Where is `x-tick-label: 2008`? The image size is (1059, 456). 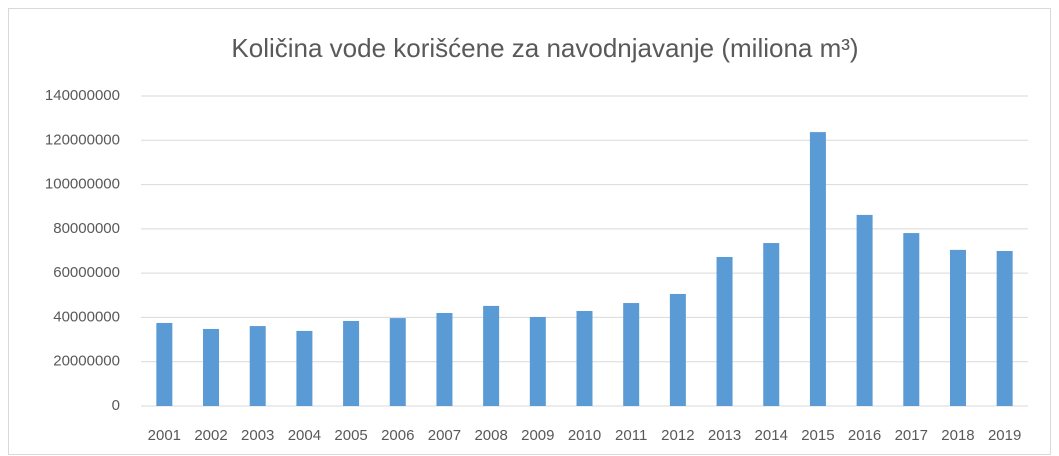 x-tick-label: 2008 is located at coordinates (490, 435).